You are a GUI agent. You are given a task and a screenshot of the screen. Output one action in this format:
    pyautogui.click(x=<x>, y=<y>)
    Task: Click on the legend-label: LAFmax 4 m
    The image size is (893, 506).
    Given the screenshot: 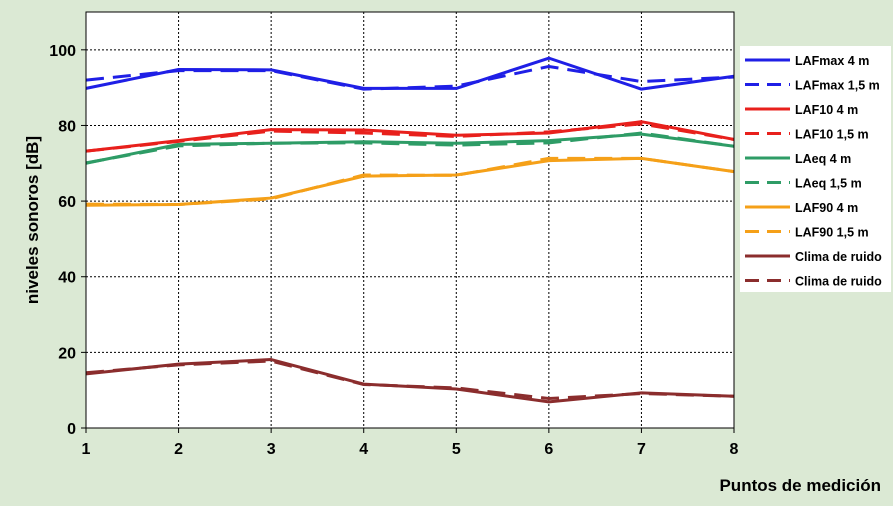 What is the action you would take?
    pyautogui.click(x=832, y=61)
    